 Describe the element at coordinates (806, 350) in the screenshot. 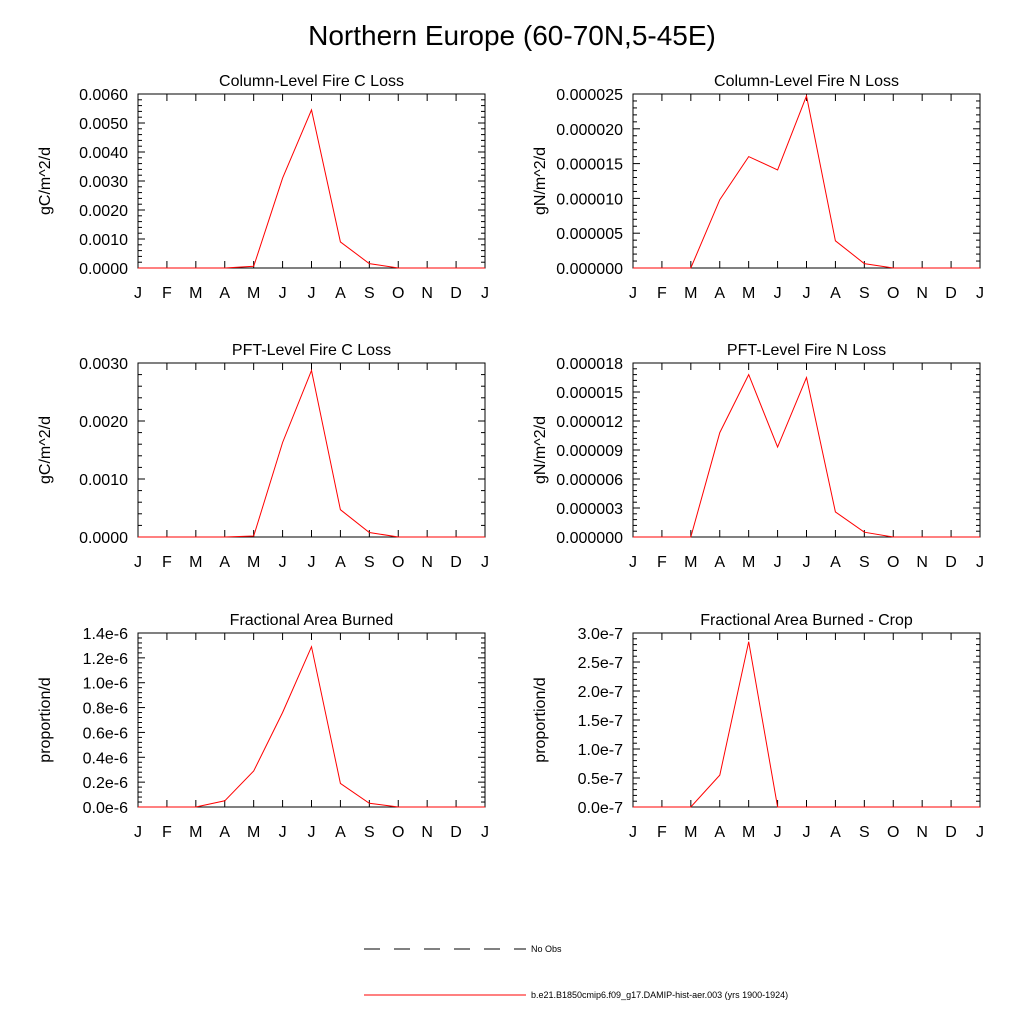

I see `chart-title: PFT-Level Fire N Loss` at that location.